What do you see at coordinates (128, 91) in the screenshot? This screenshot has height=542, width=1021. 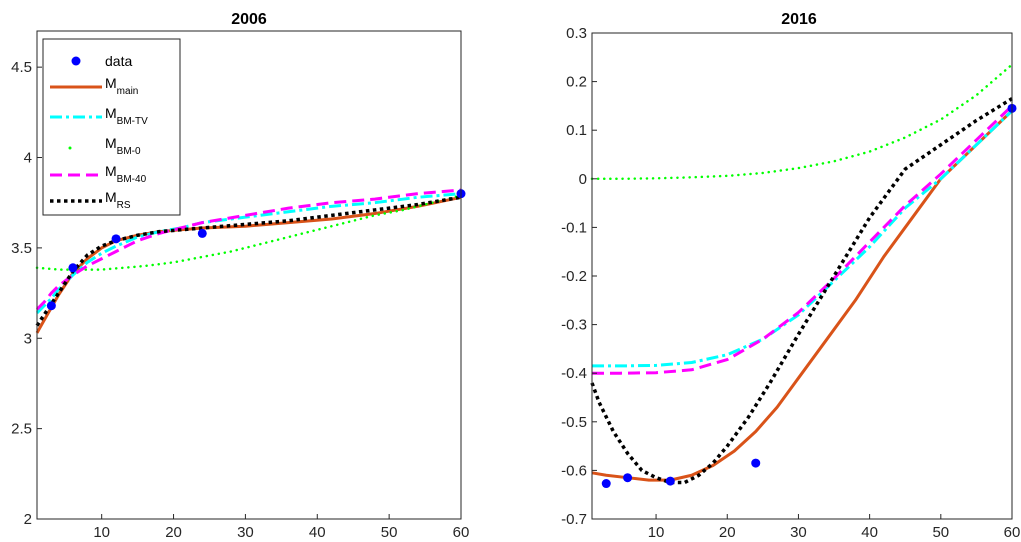 I see `legend-label-sub: main` at bounding box center [128, 91].